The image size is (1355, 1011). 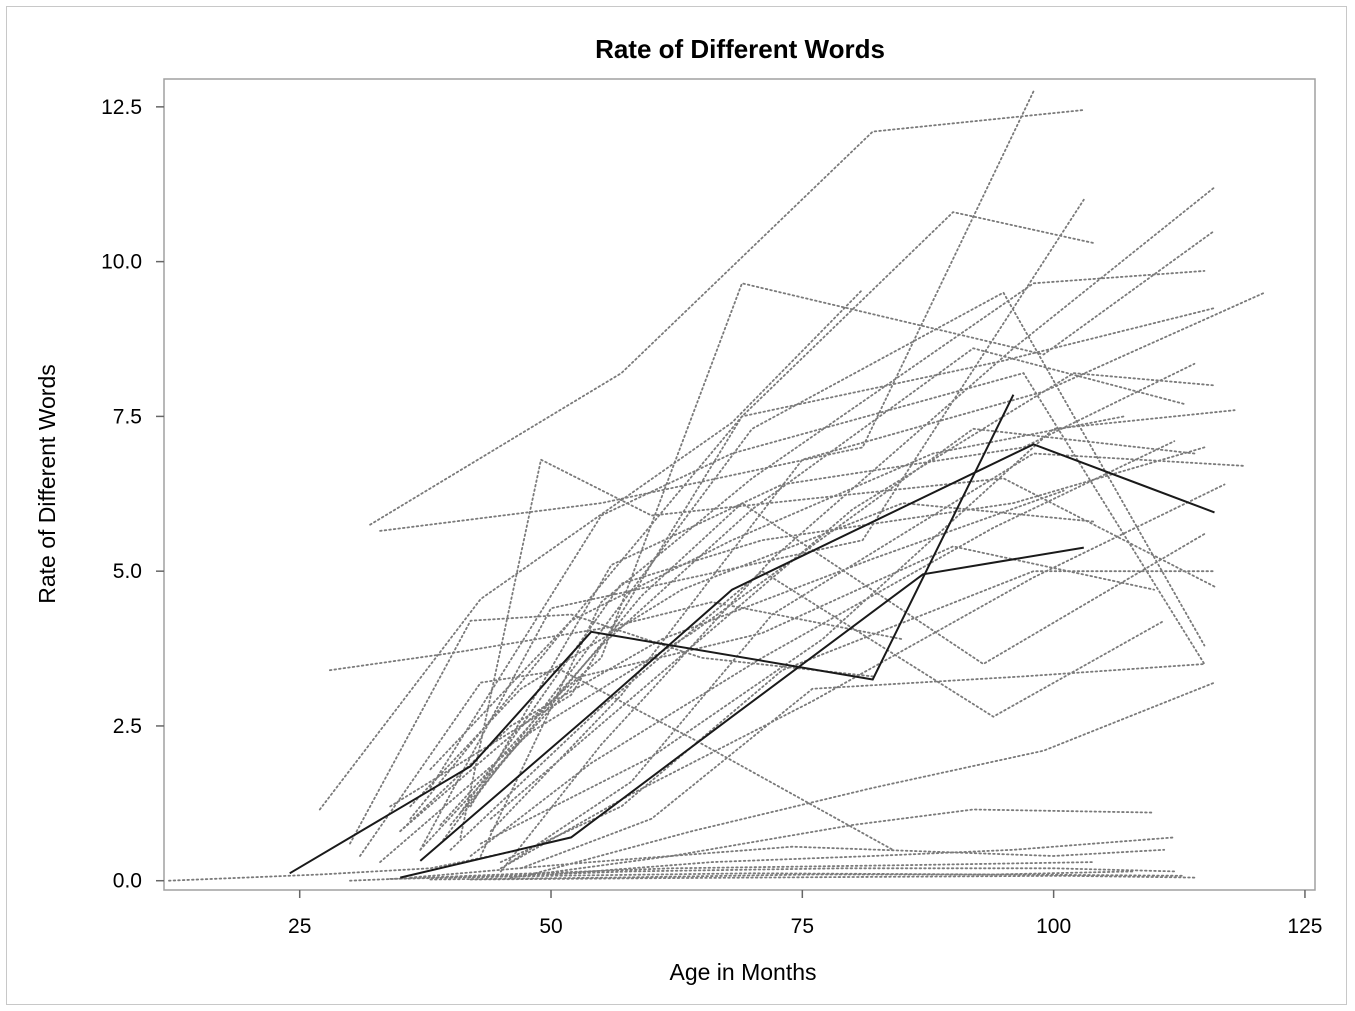 I want to click on y-tick-label-3: 7.5, so click(x=127, y=416).